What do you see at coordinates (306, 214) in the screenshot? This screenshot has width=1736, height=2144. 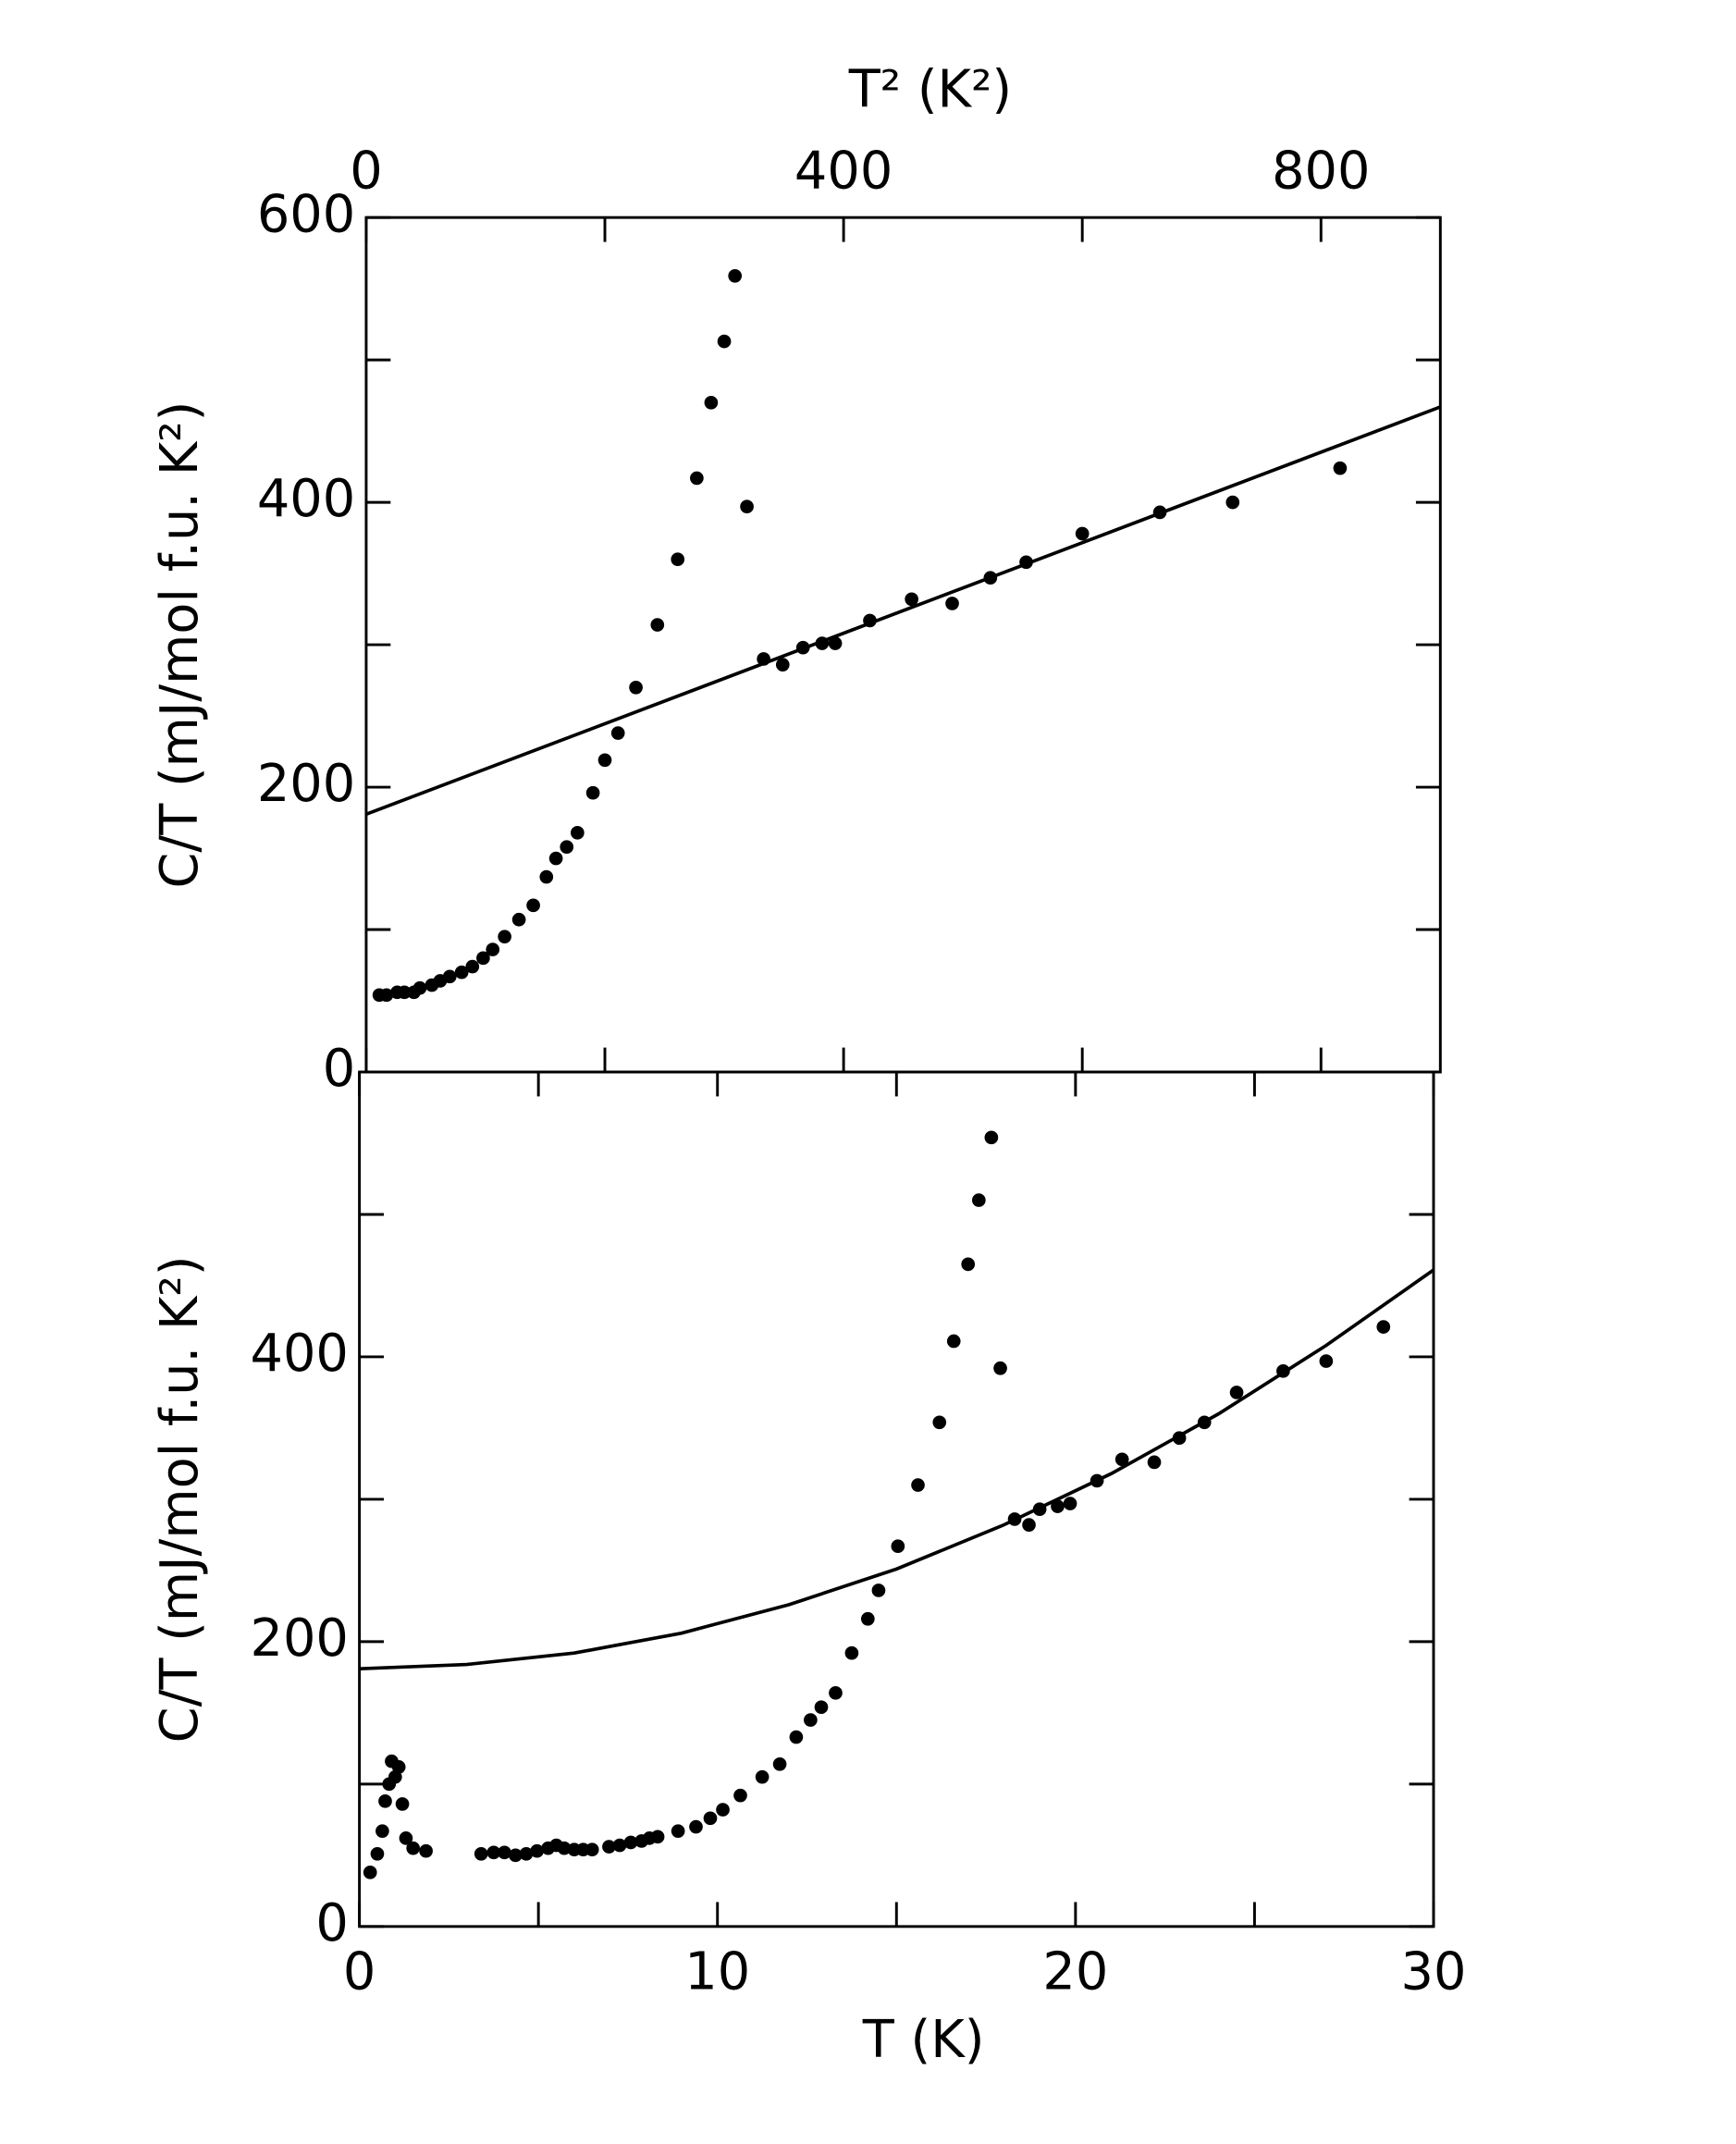 I see `y-tick-label: 600` at bounding box center [306, 214].